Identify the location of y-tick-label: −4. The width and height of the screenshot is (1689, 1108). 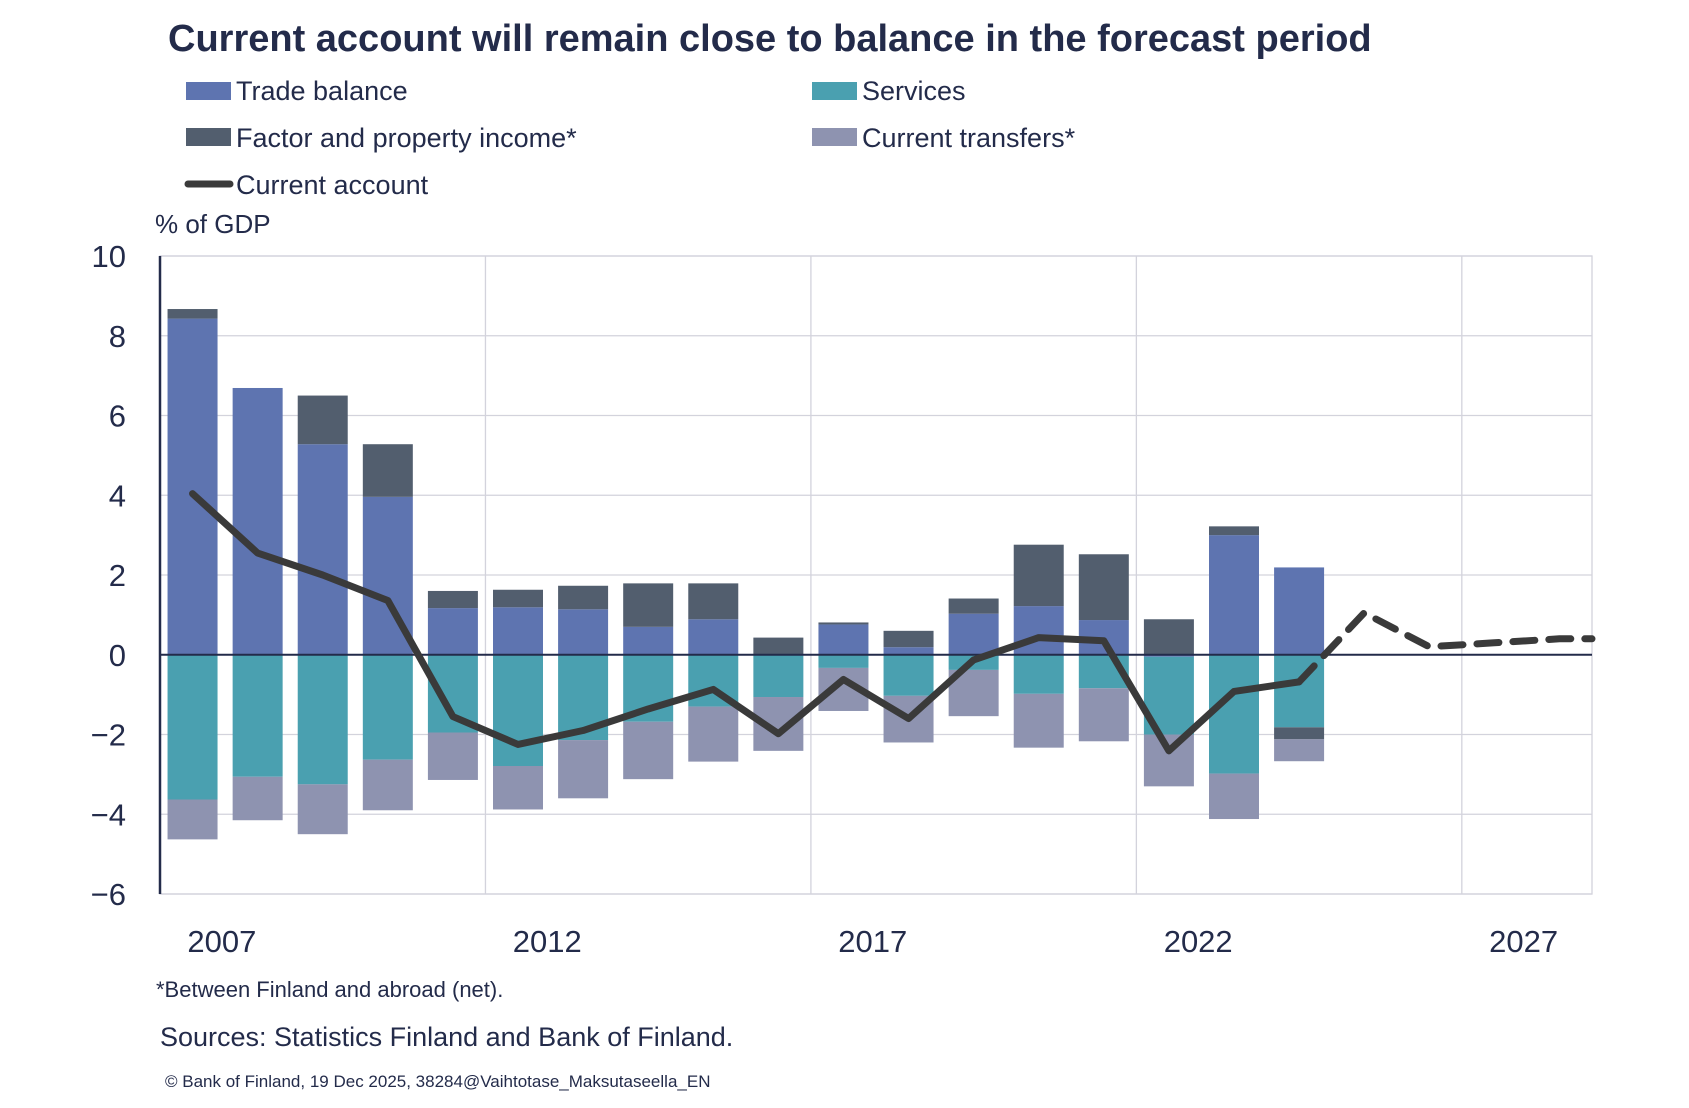
(108, 814).